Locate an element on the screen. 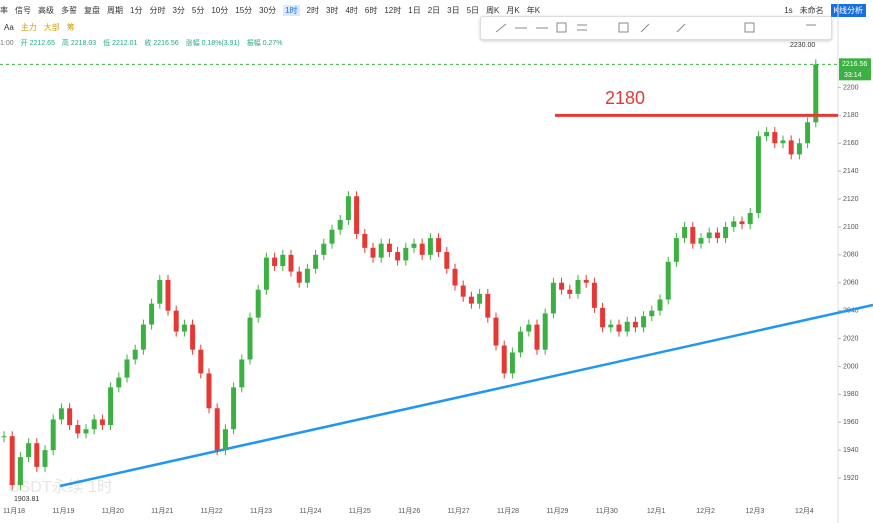  ohlc-field: 收 2216.56 is located at coordinates (161, 43).